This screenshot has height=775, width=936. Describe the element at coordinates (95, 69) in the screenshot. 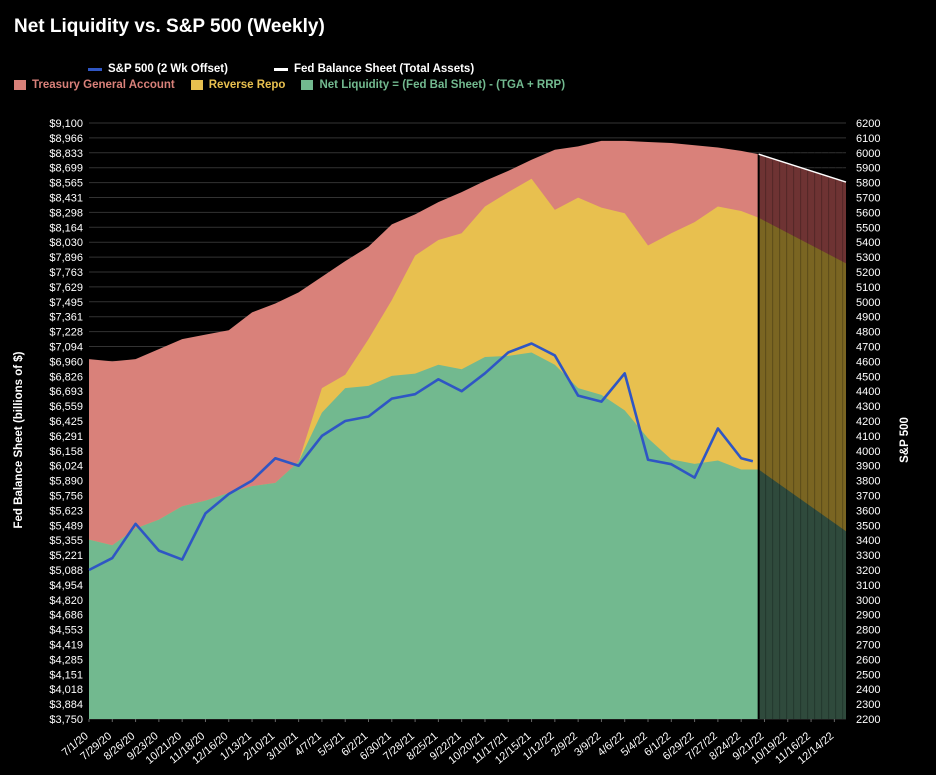

I see `legend-swatch-sp500` at that location.